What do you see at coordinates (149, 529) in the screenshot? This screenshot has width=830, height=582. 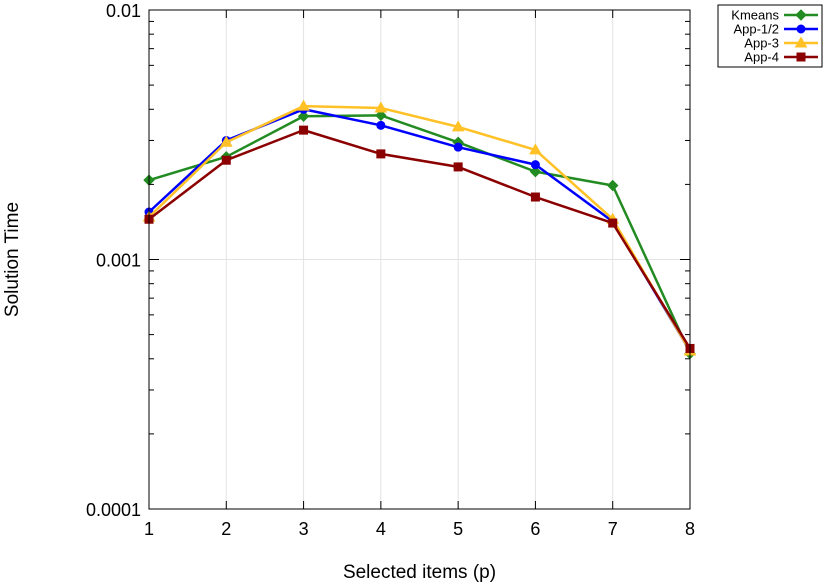 I see `x-tick-label: 1` at bounding box center [149, 529].